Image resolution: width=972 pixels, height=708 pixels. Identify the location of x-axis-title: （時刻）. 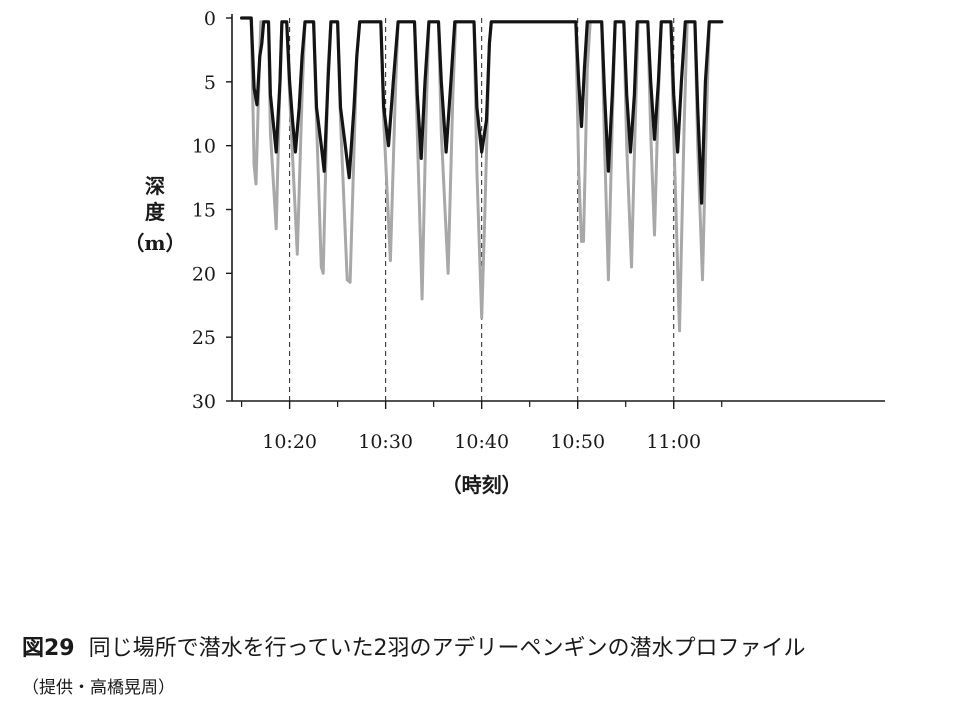
(482, 485).